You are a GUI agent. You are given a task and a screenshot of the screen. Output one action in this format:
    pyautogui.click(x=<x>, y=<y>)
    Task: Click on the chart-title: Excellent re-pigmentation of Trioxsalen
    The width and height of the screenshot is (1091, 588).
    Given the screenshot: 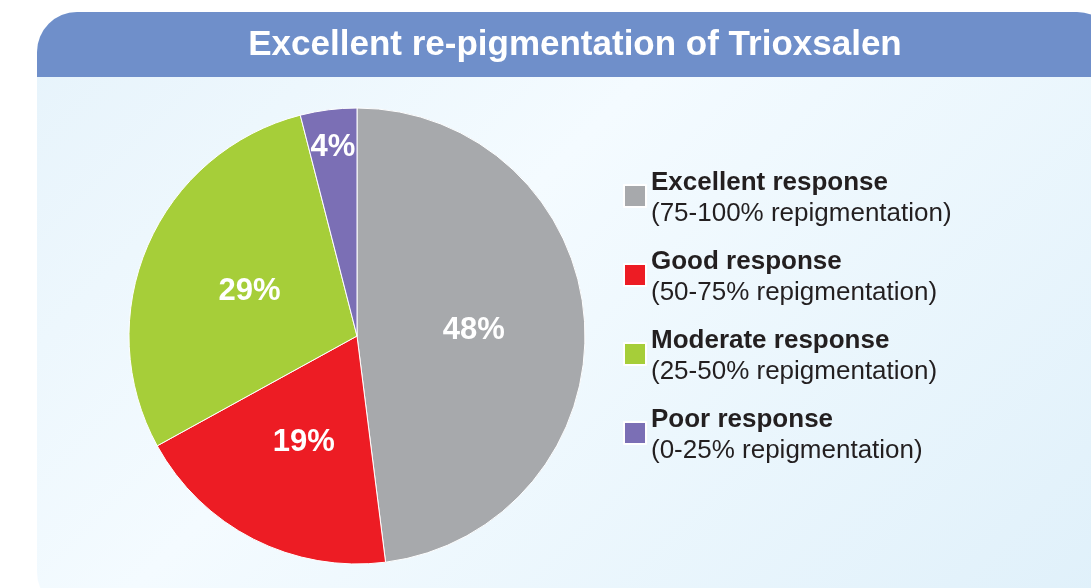 What is the action you would take?
    pyautogui.click(x=575, y=42)
    